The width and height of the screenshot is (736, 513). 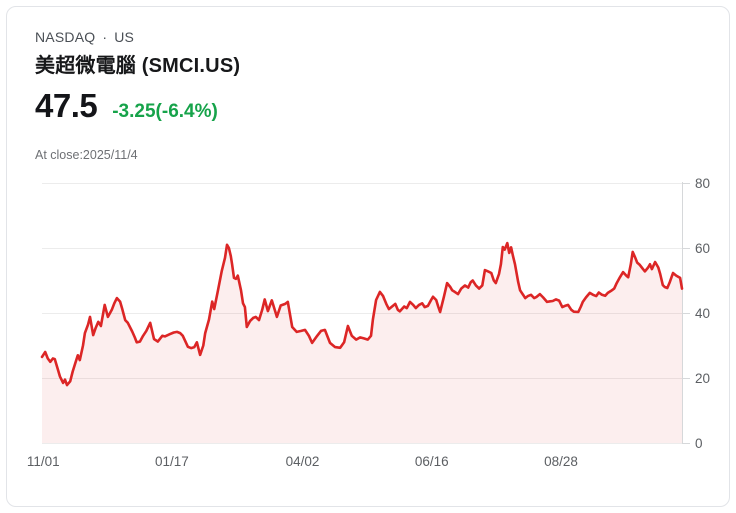 What do you see at coordinates (699, 443) in the screenshot?
I see `y-tick-label: 0` at bounding box center [699, 443].